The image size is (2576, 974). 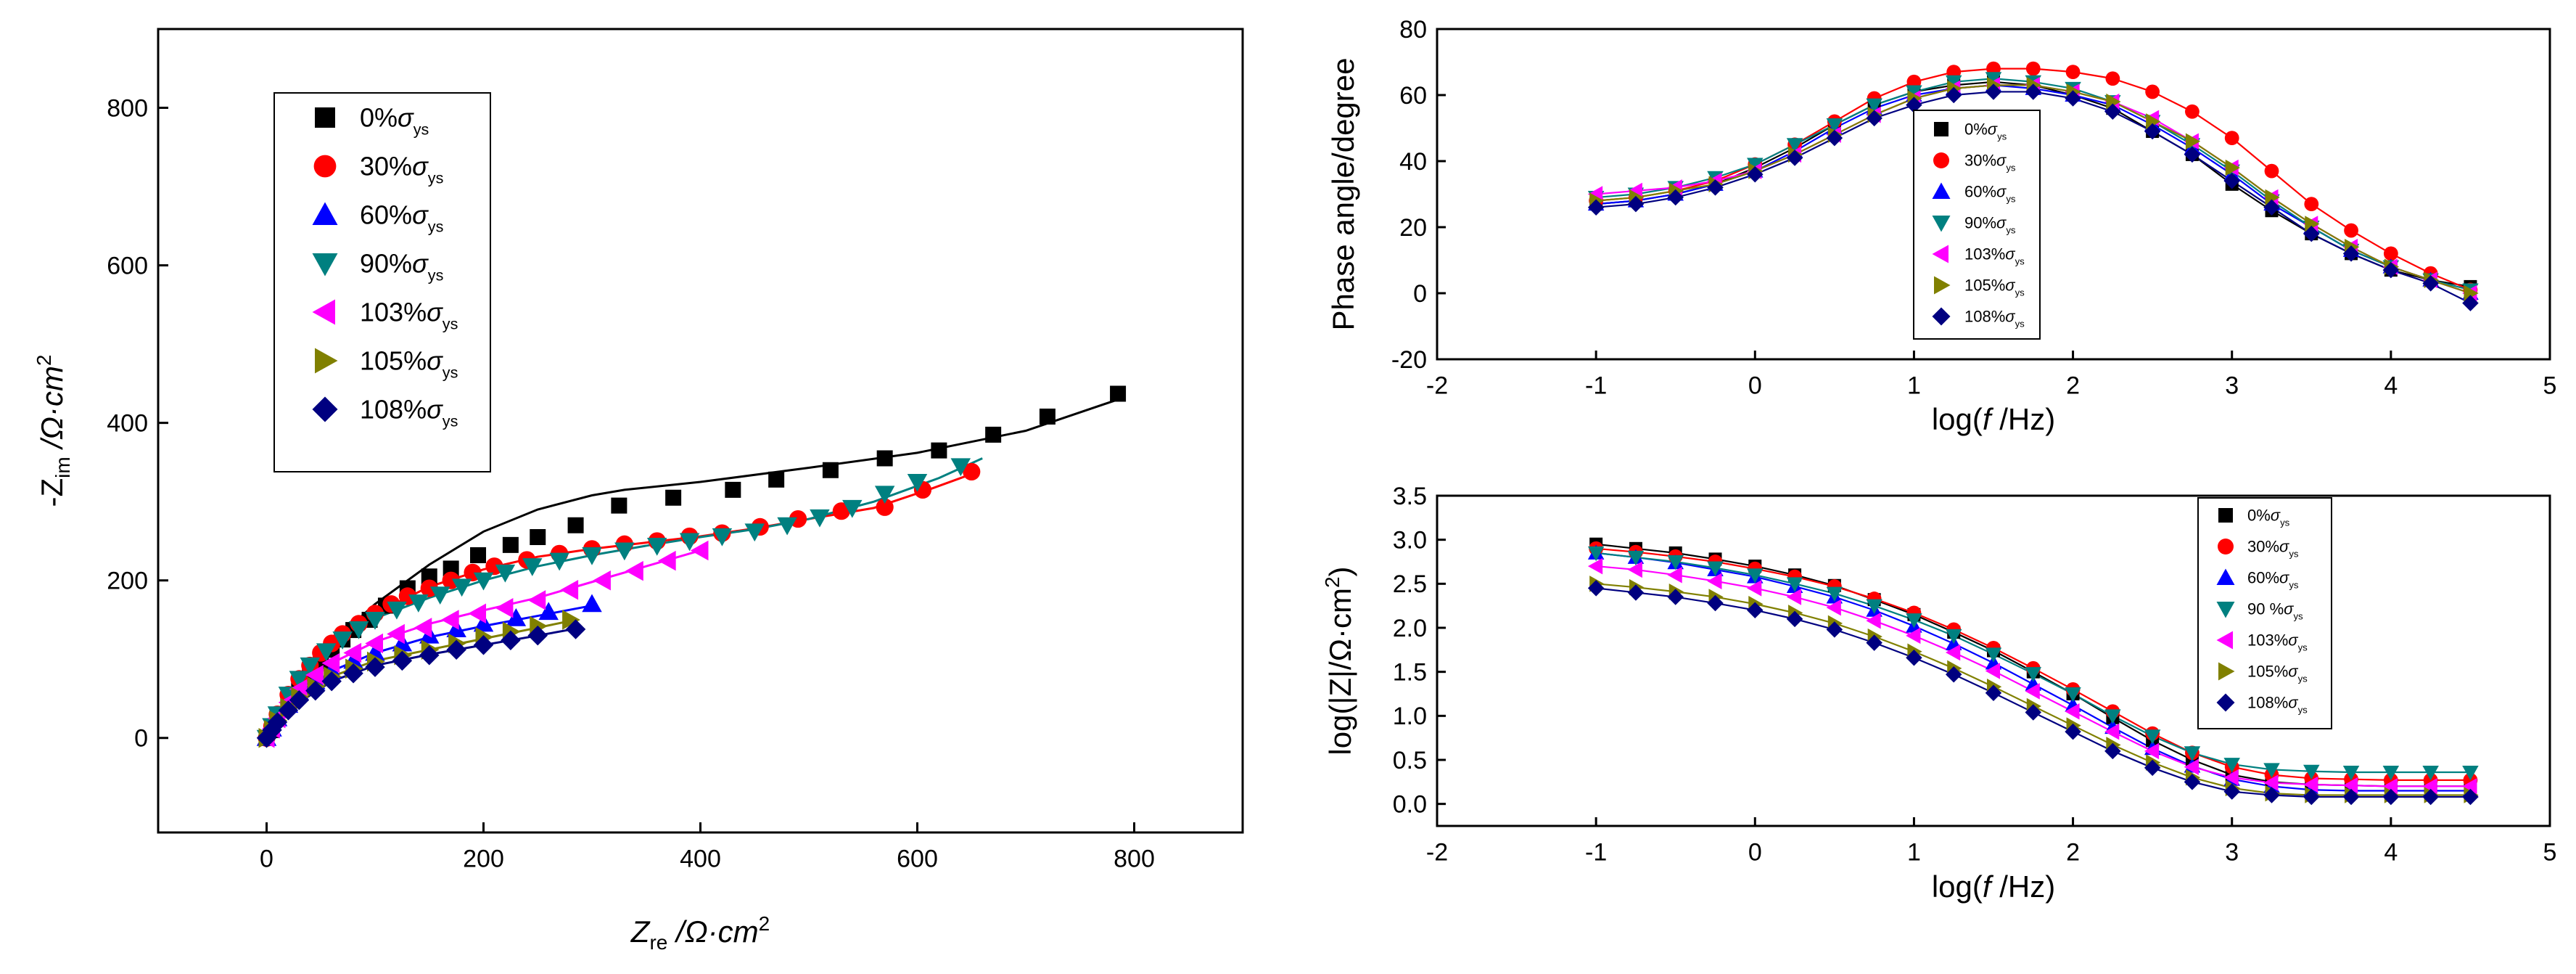 I want to click on x-tick-label: 5, so click(x=2550, y=386).